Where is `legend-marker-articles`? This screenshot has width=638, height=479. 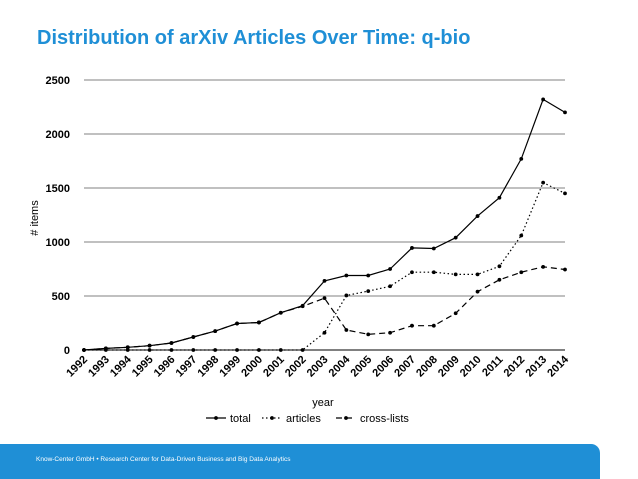
legend-marker-articles is located at coordinates (272, 418).